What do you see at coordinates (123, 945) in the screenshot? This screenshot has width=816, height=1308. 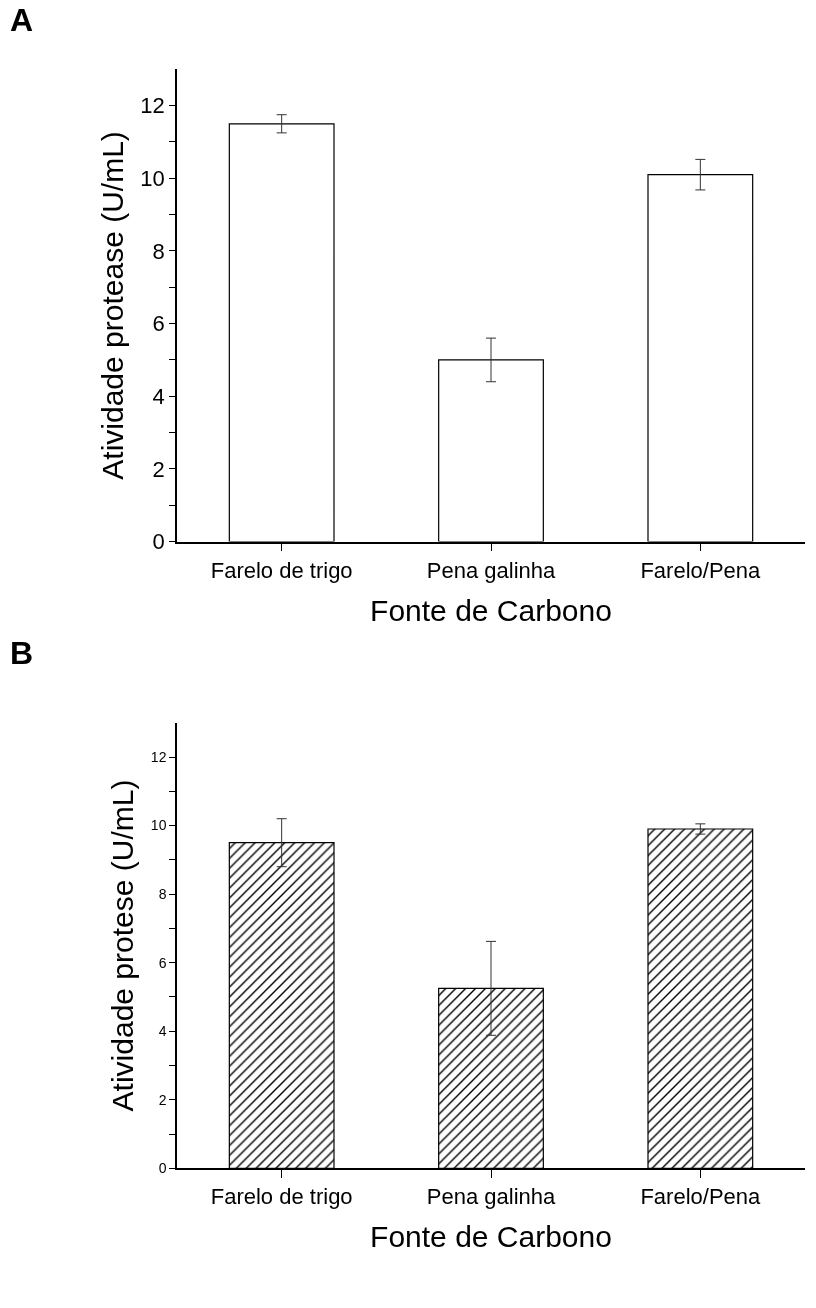 I see `y-axis-title: Atividade protese (U/mL)` at bounding box center [123, 945].